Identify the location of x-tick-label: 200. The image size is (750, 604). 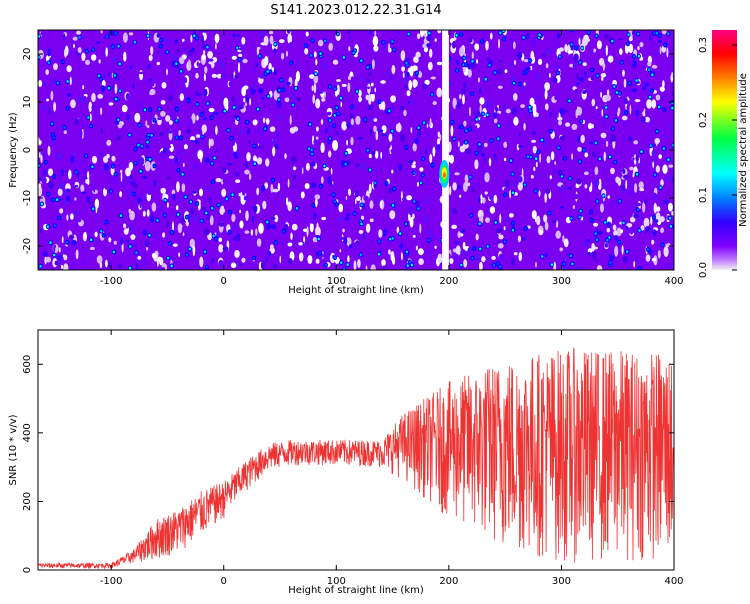
(448, 281).